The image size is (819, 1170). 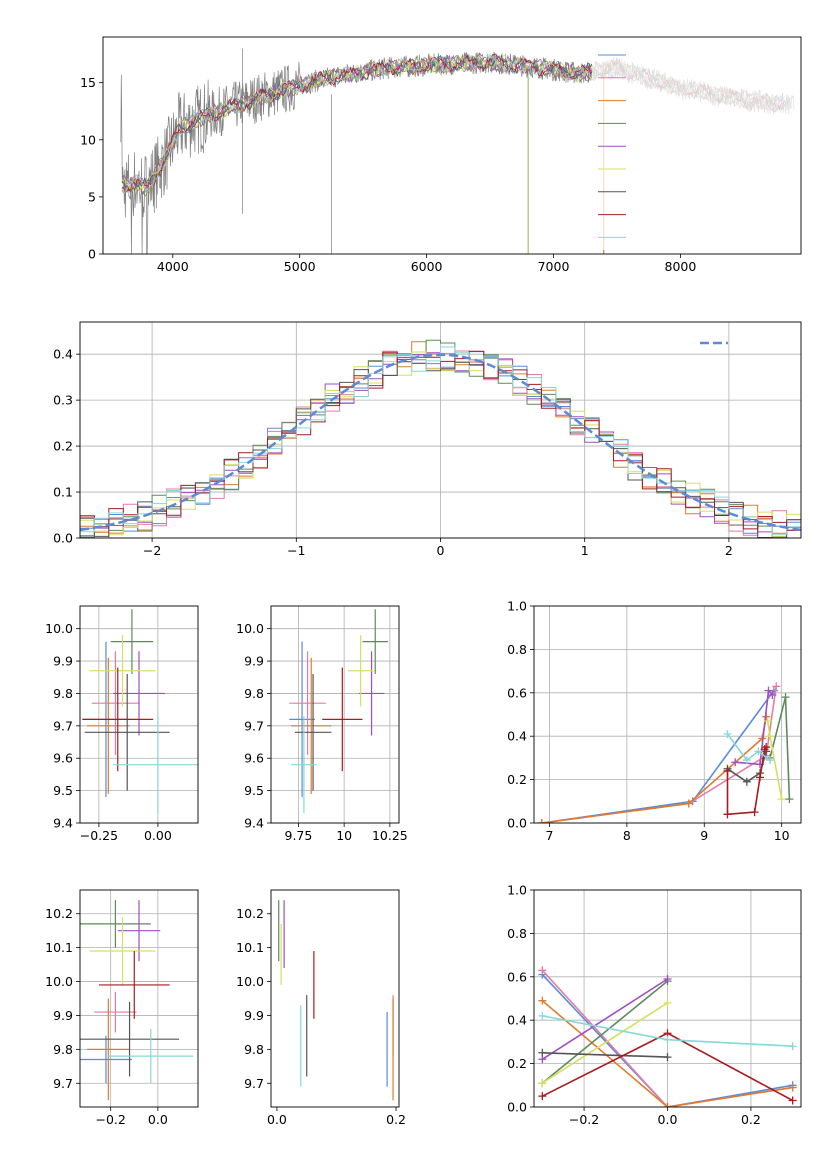 I want to click on x-tick-label: 0, so click(x=441, y=550).